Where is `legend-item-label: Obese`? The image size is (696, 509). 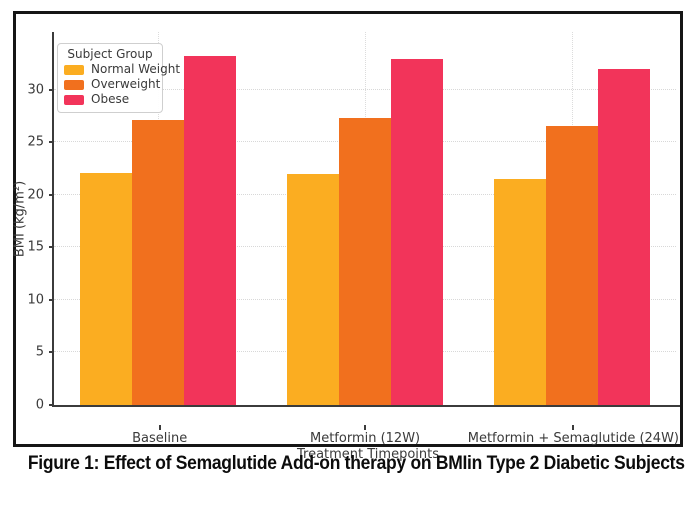
legend-item-label: Obese is located at coordinates (110, 99).